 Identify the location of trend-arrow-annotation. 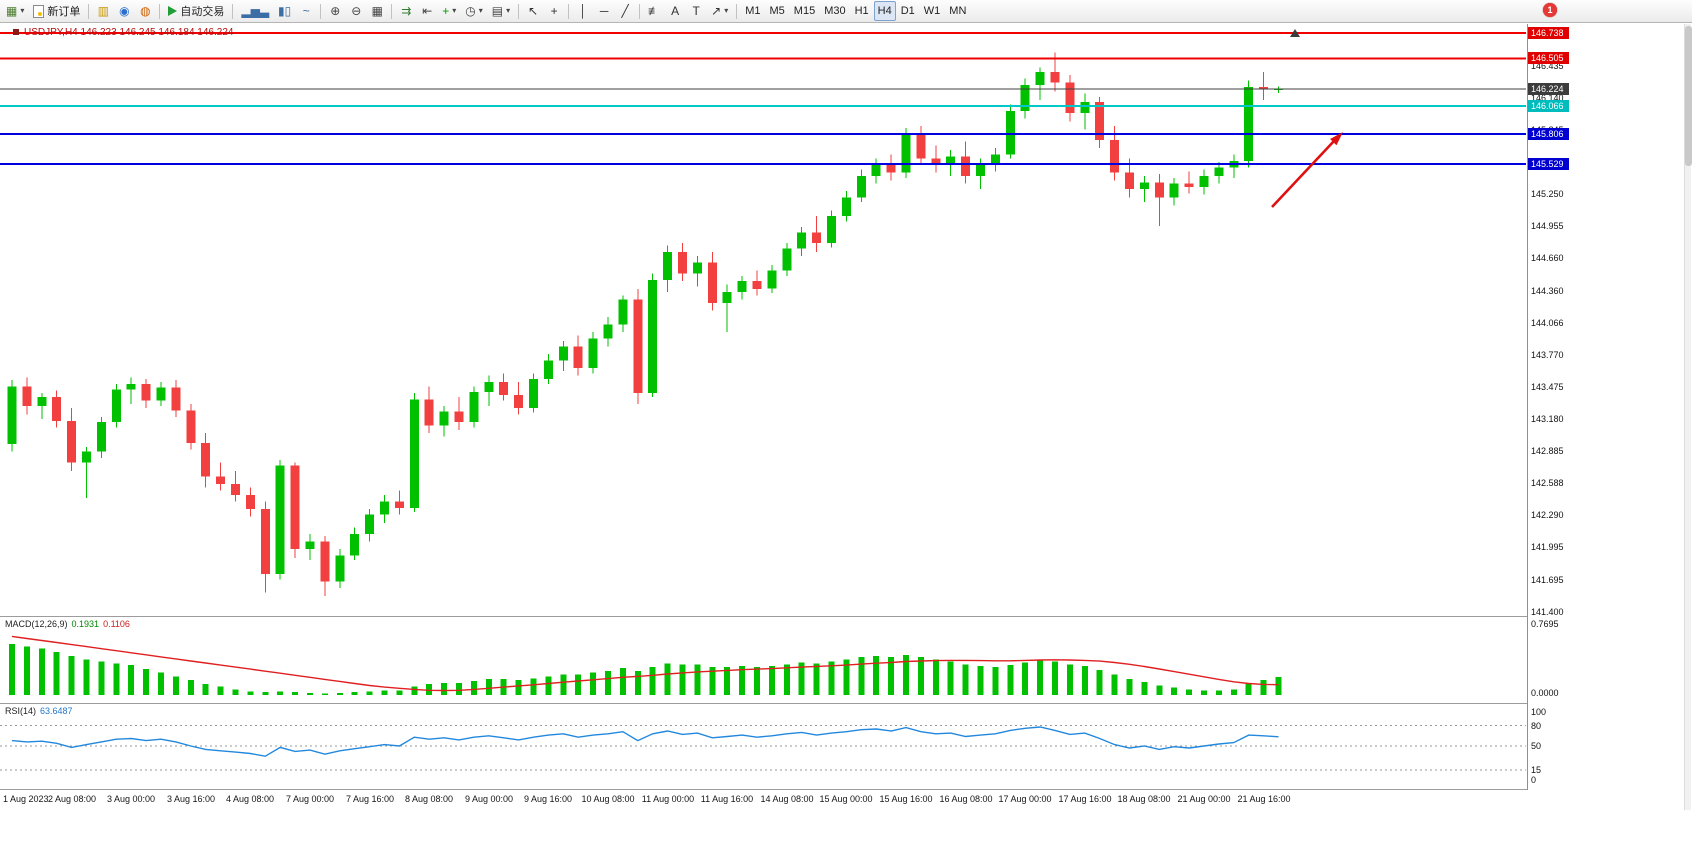
(1307, 170).